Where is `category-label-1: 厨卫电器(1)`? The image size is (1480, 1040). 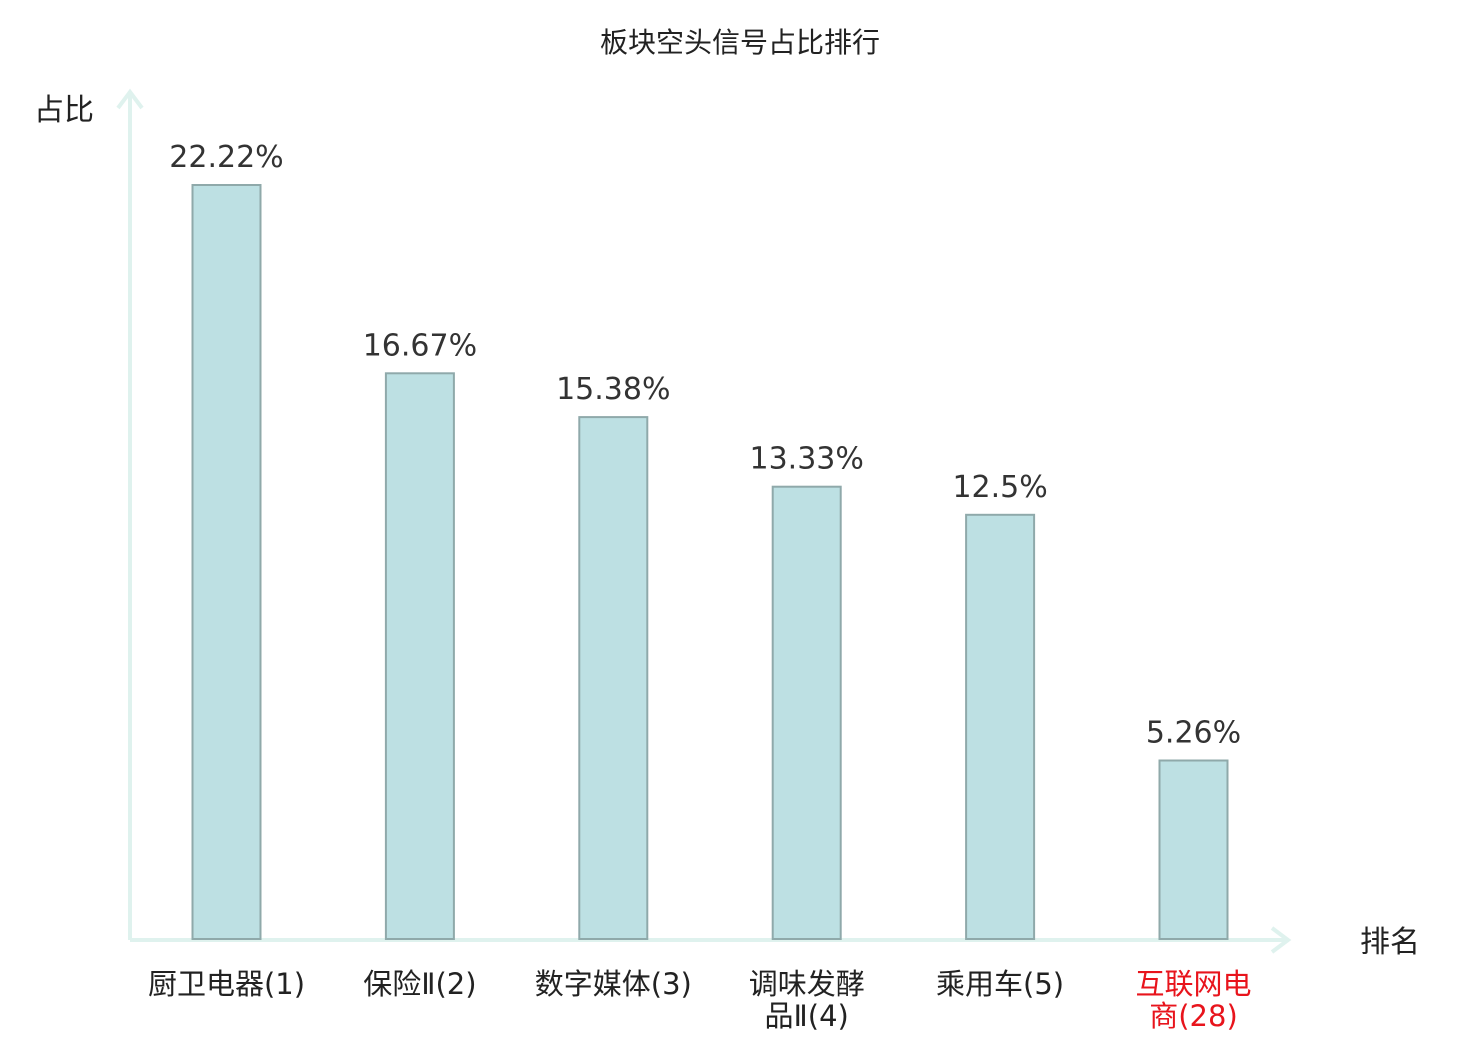
category-label-1: 厨卫电器(1) is located at coordinates (226, 984).